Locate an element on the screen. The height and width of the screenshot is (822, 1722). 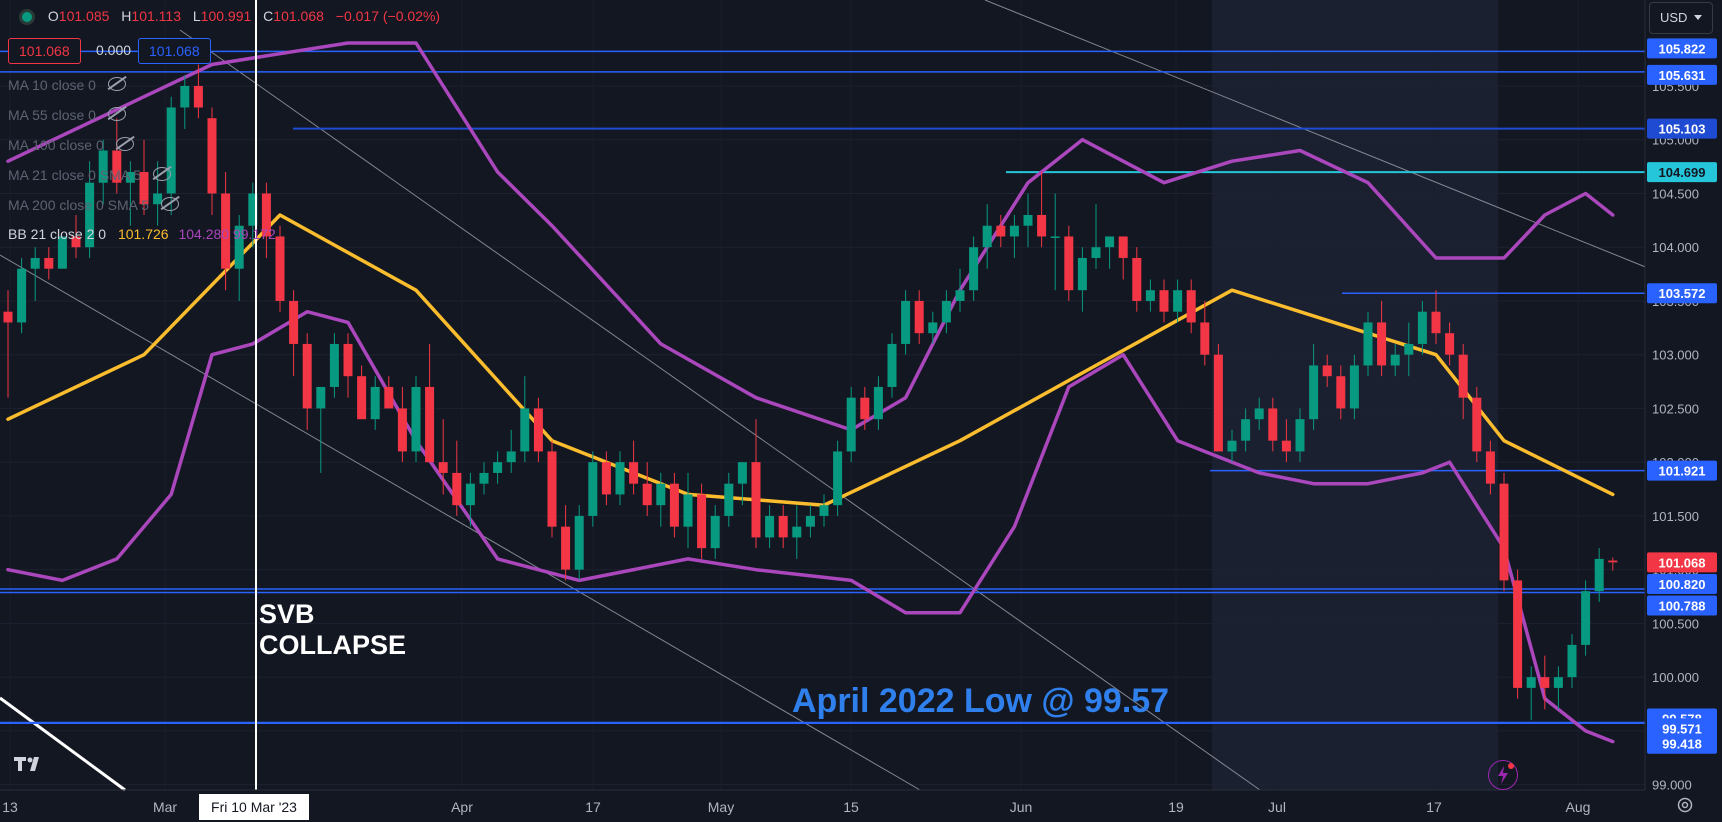
price-label-text: 101.068 is located at coordinates (1682, 562).